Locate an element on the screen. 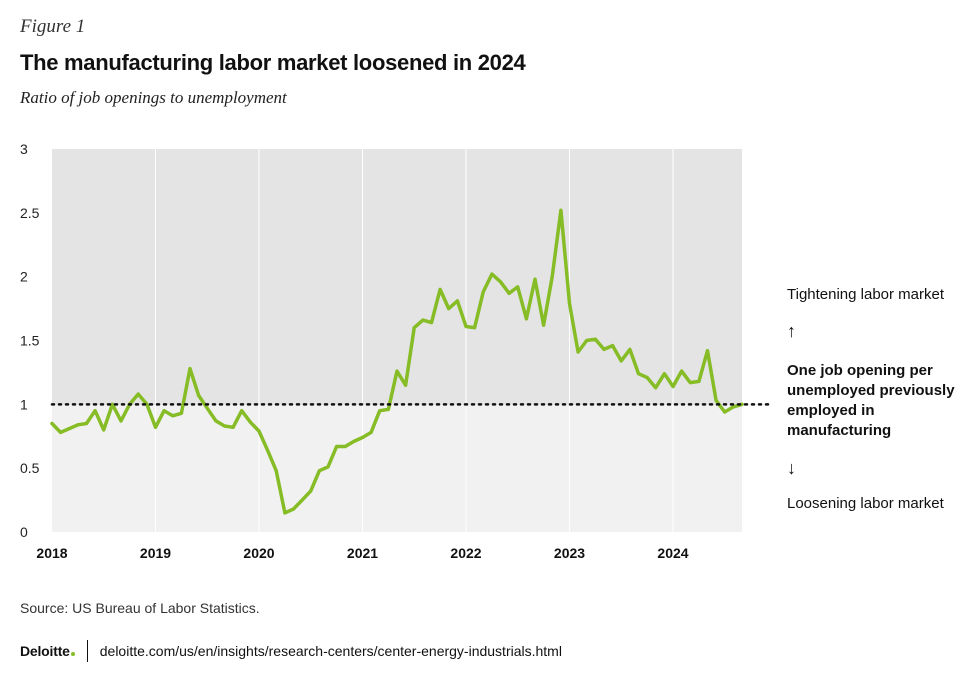  brand-text: Deloitte is located at coordinates (45, 651).